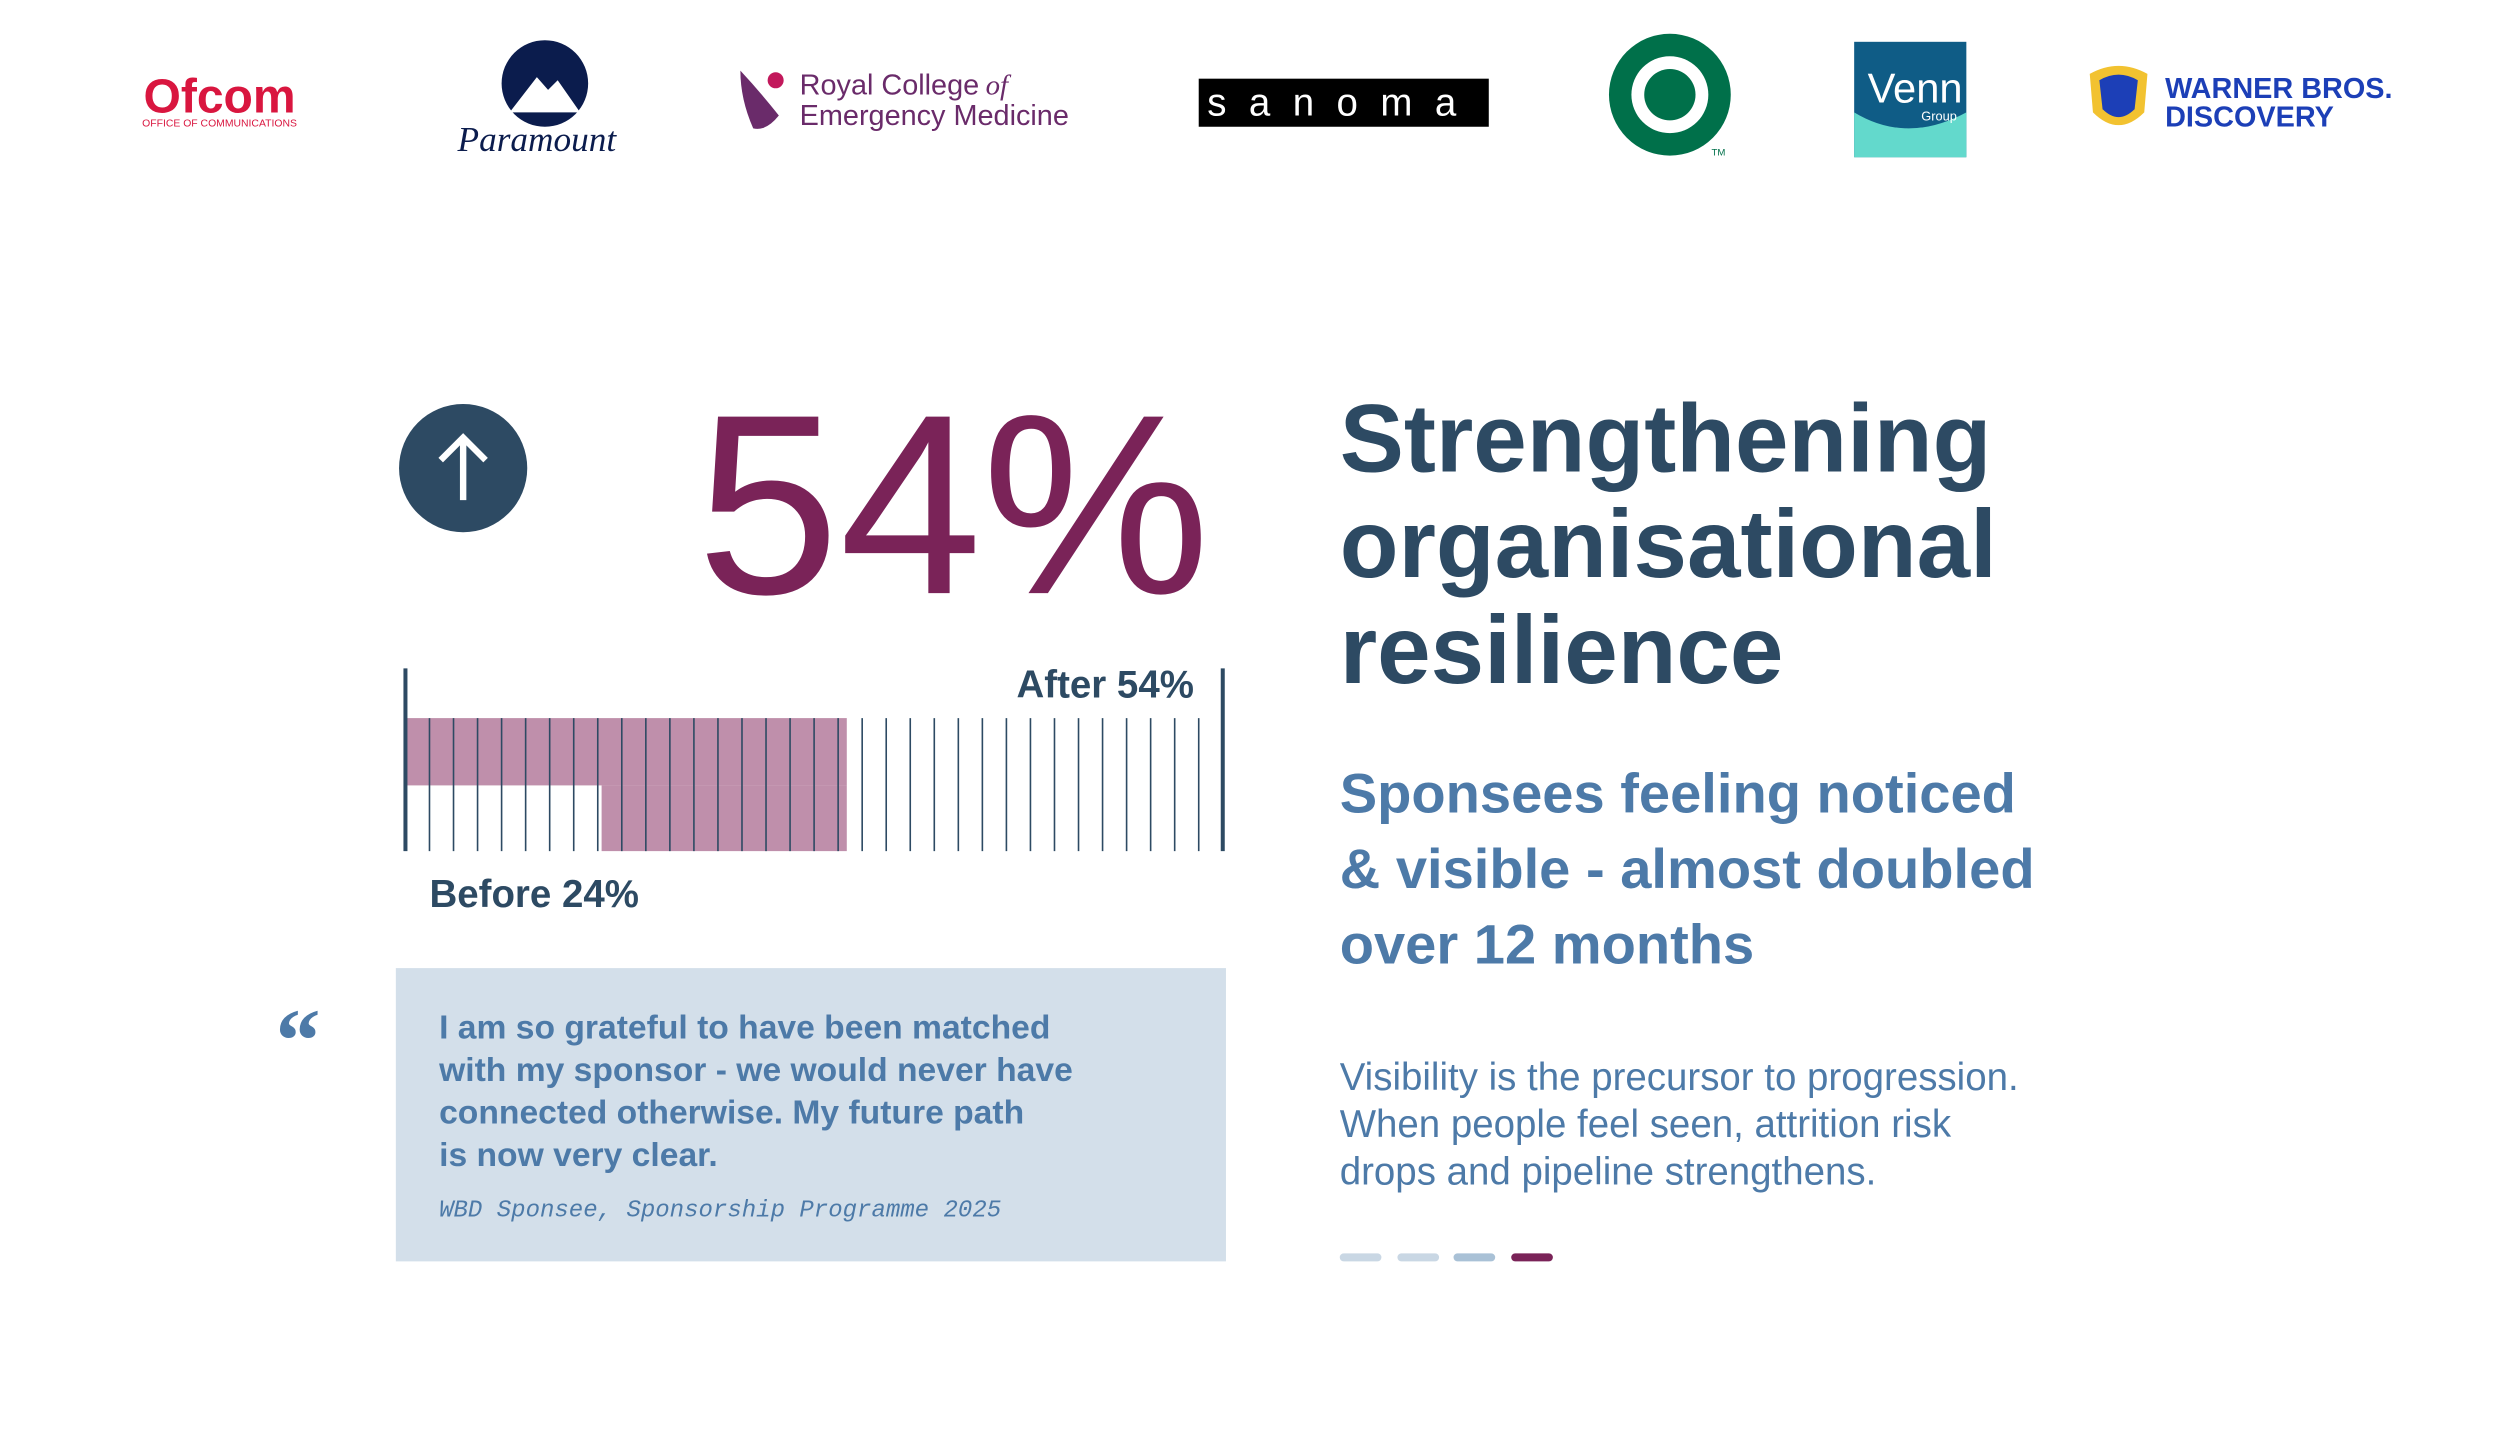 Image resolution: width=2500 pixels, height=1441 pixels. I want to click on logo-wbd: WARNER BROS. DISCOVERY, so click(2241, 99).